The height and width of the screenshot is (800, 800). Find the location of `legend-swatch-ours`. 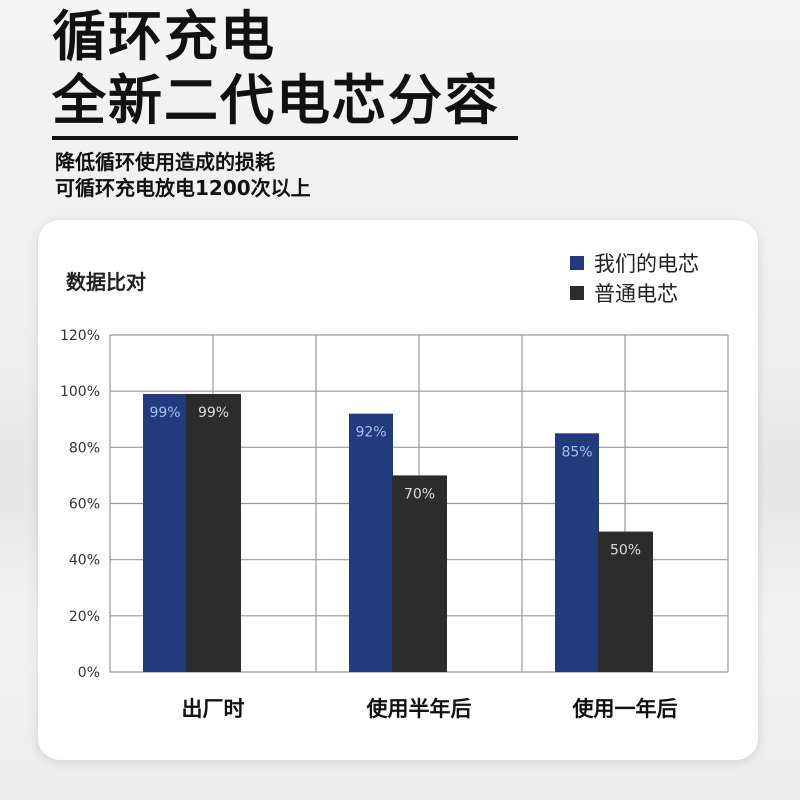

legend-swatch-ours is located at coordinates (577, 263).